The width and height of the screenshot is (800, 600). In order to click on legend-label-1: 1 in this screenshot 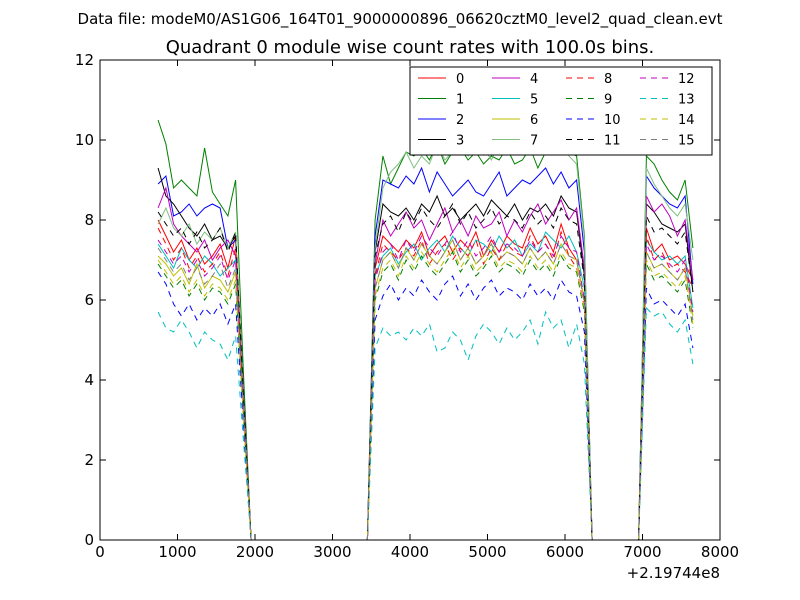, I will do `click(460, 100)`.